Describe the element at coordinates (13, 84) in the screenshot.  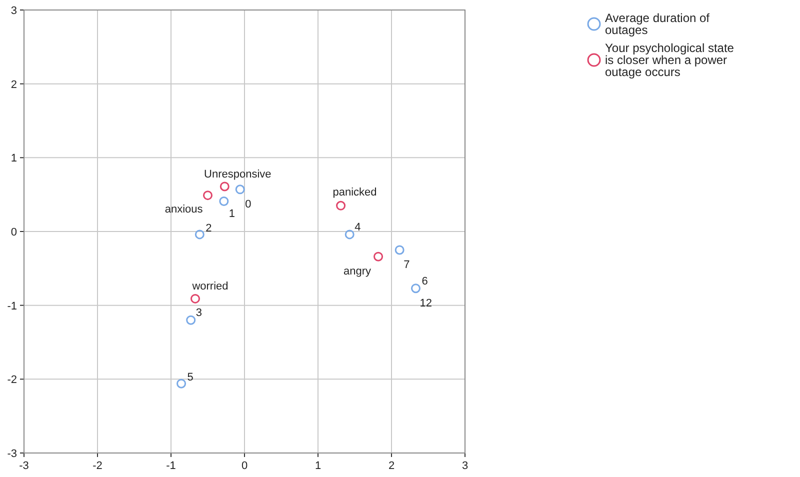
I see `y-tick-label: 2` at that location.